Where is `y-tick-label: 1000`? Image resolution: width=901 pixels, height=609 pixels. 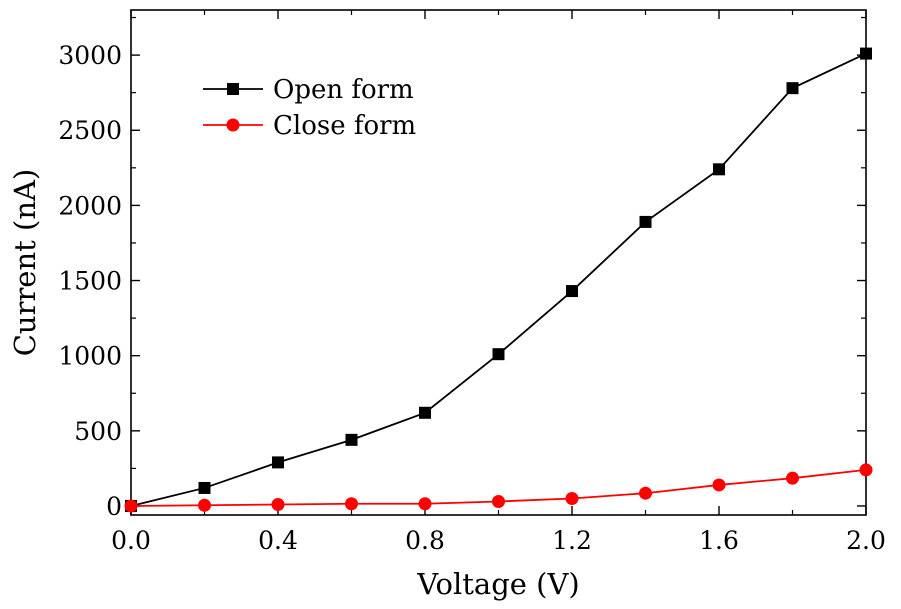 y-tick-label: 1000 is located at coordinates (90, 356).